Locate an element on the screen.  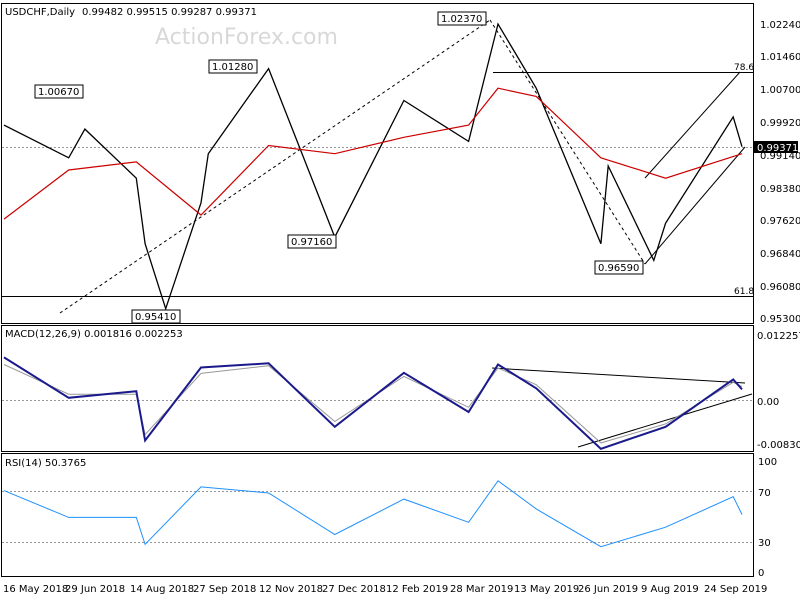
macd-resistance-line is located at coordinates (618, 375).